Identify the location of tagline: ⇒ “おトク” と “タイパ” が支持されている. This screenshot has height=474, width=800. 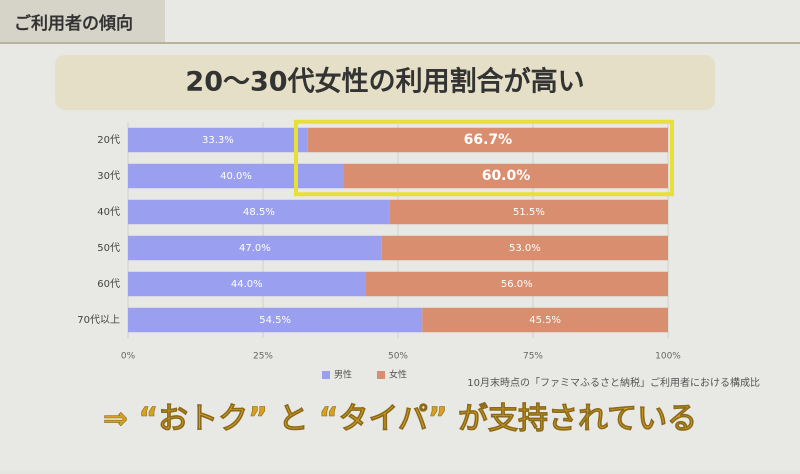
(400, 419).